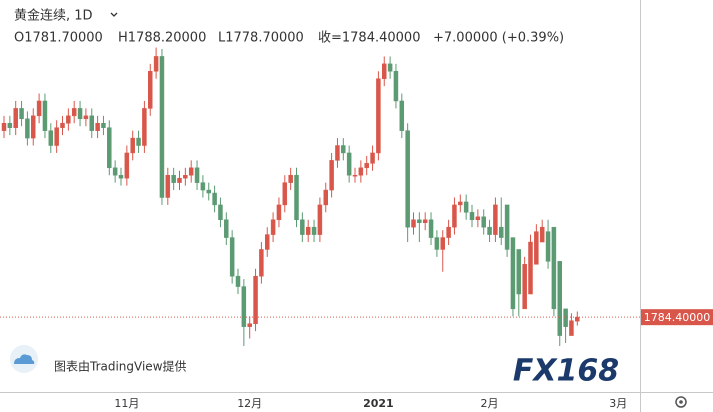  What do you see at coordinates (618, 403) in the screenshot?
I see `x-tick-label: 3月` at bounding box center [618, 403].